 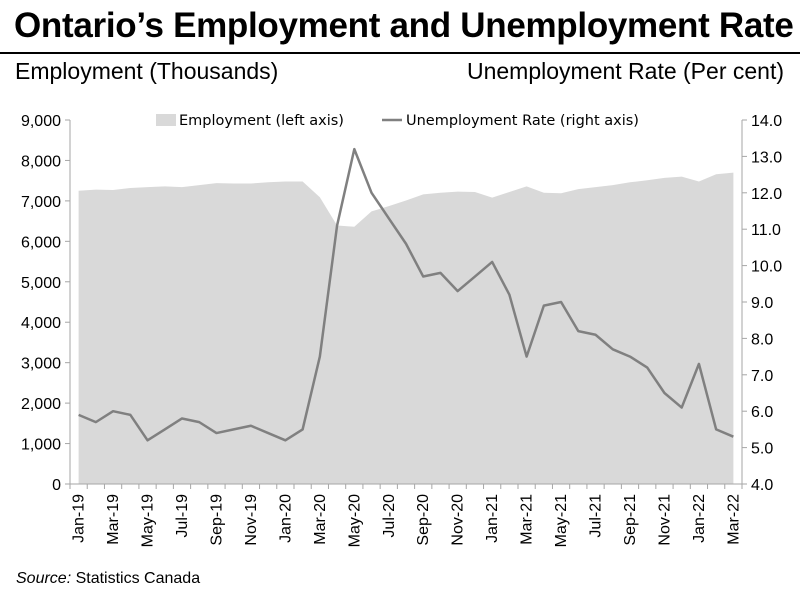 I want to click on right-tick-label: 10.0, so click(x=766, y=267).